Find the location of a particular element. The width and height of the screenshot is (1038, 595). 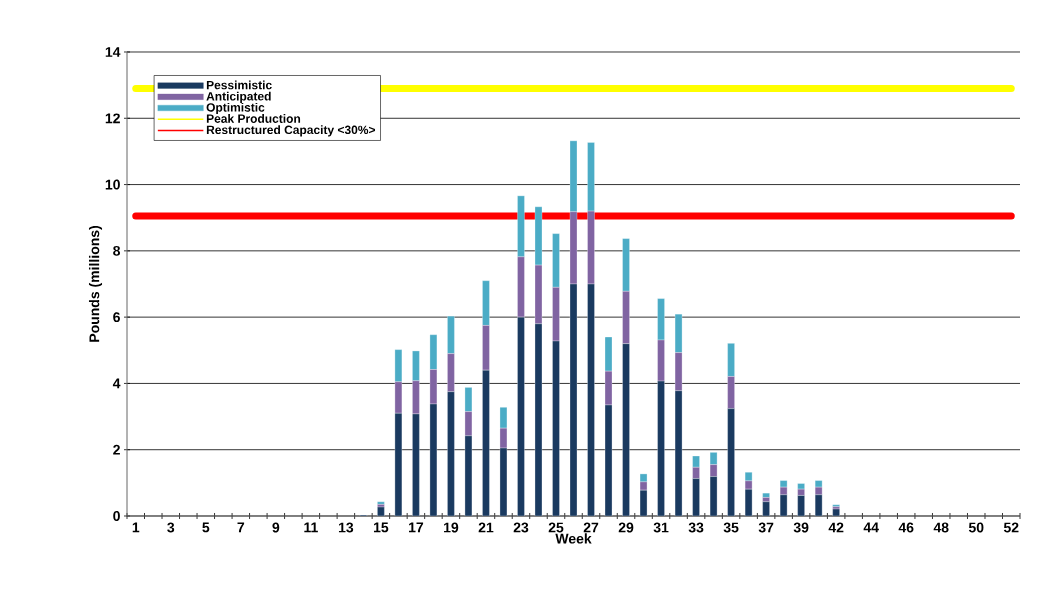

y-tick-label: 10 is located at coordinates (112, 184).